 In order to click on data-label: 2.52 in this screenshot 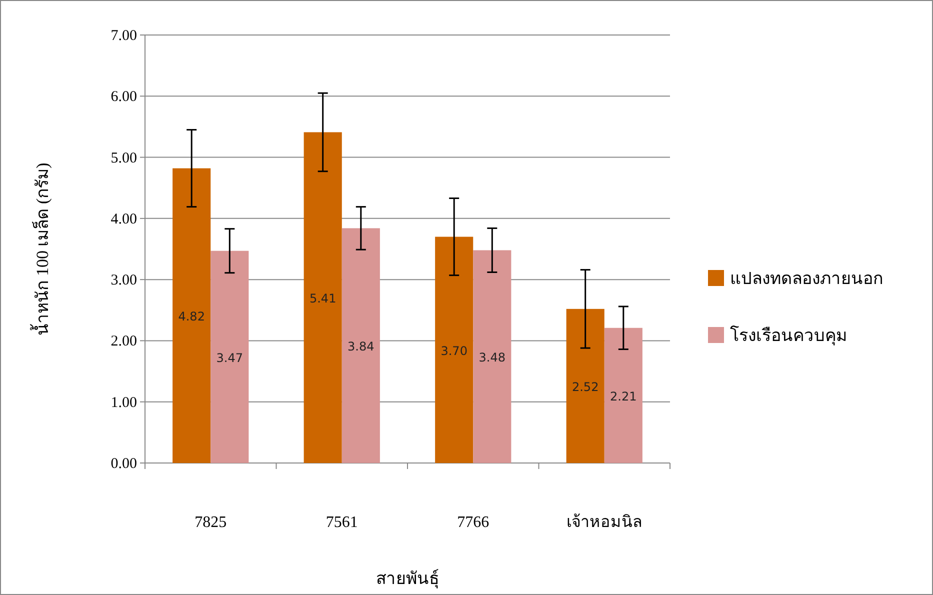, I will do `click(585, 387)`.